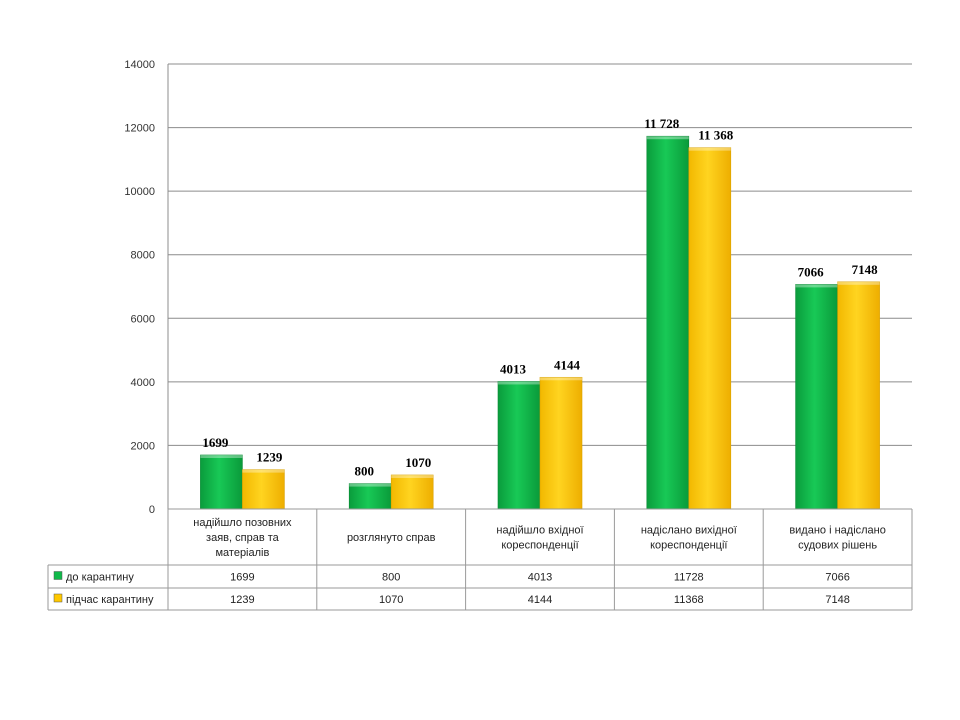 The height and width of the screenshot is (720, 960). I want to click on y-tick-label: 0, so click(152, 510).